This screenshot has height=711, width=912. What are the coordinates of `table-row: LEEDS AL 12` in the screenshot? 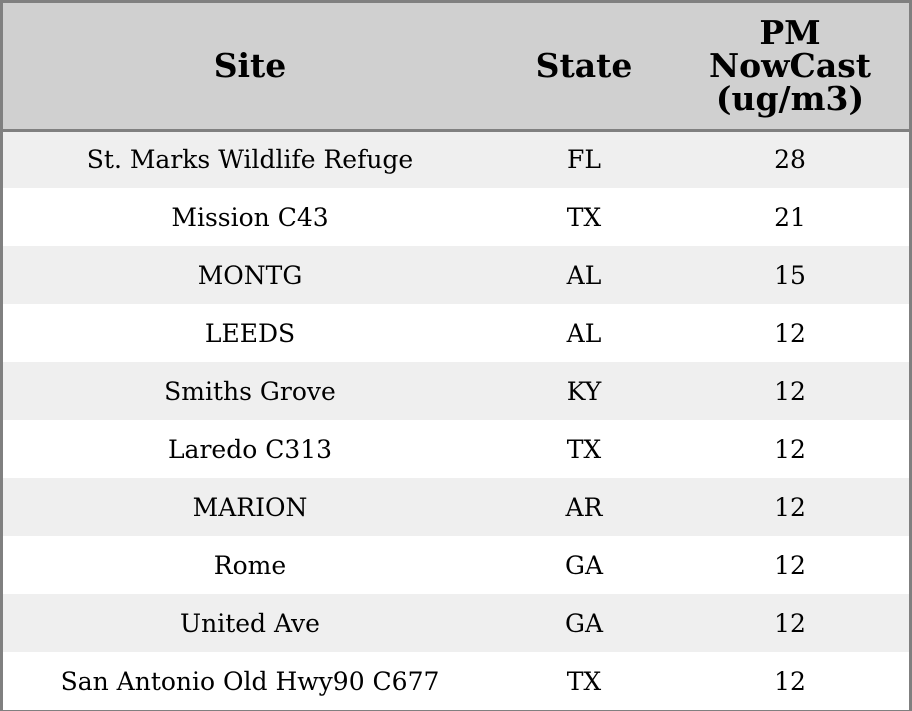 It's located at (456, 333).